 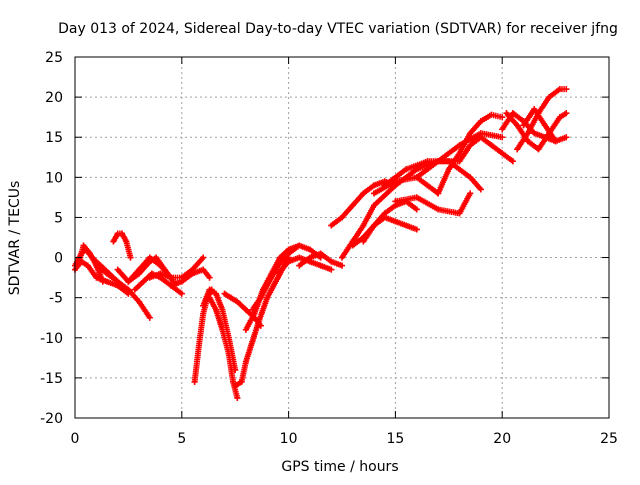 What do you see at coordinates (54, 98) in the screenshot?
I see `y-tick-label: 20` at bounding box center [54, 98].